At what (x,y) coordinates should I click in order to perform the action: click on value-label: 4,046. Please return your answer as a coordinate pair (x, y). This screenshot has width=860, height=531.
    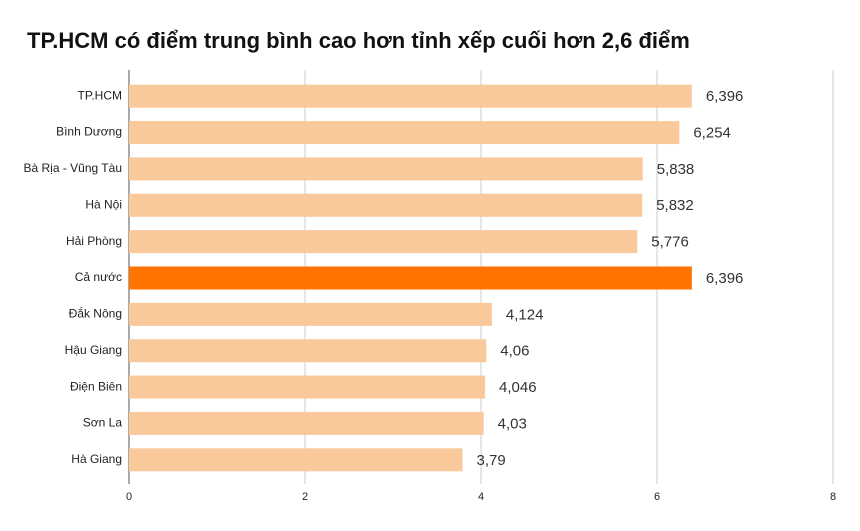
    Looking at the image, I should click on (518, 387).